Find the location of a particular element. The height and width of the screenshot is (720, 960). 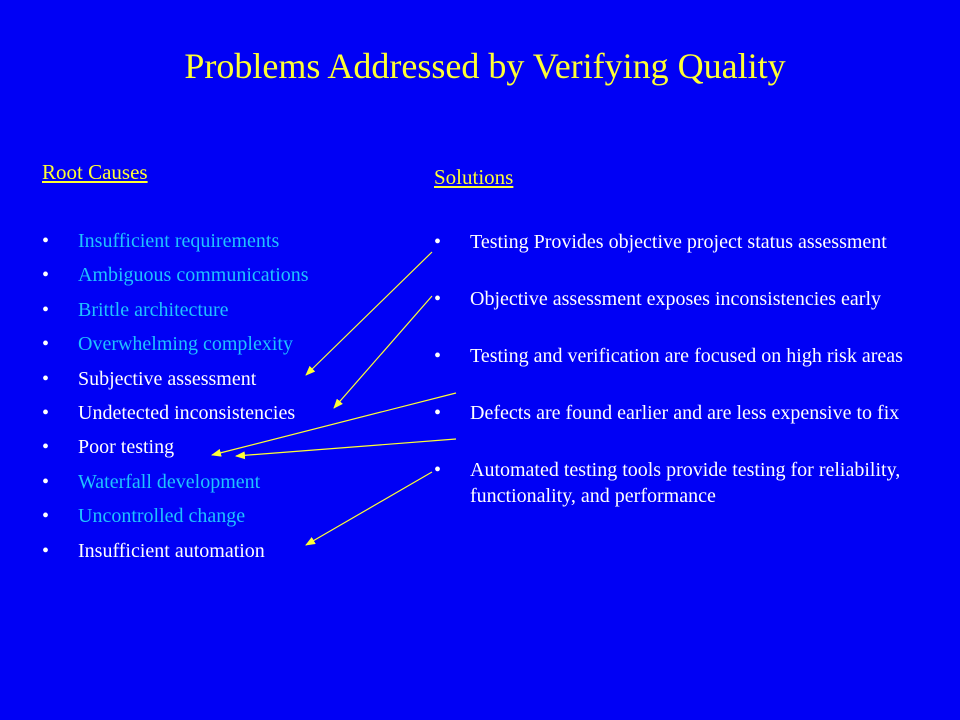

root-cause-label: Subjective assessment is located at coordinates (167, 378).